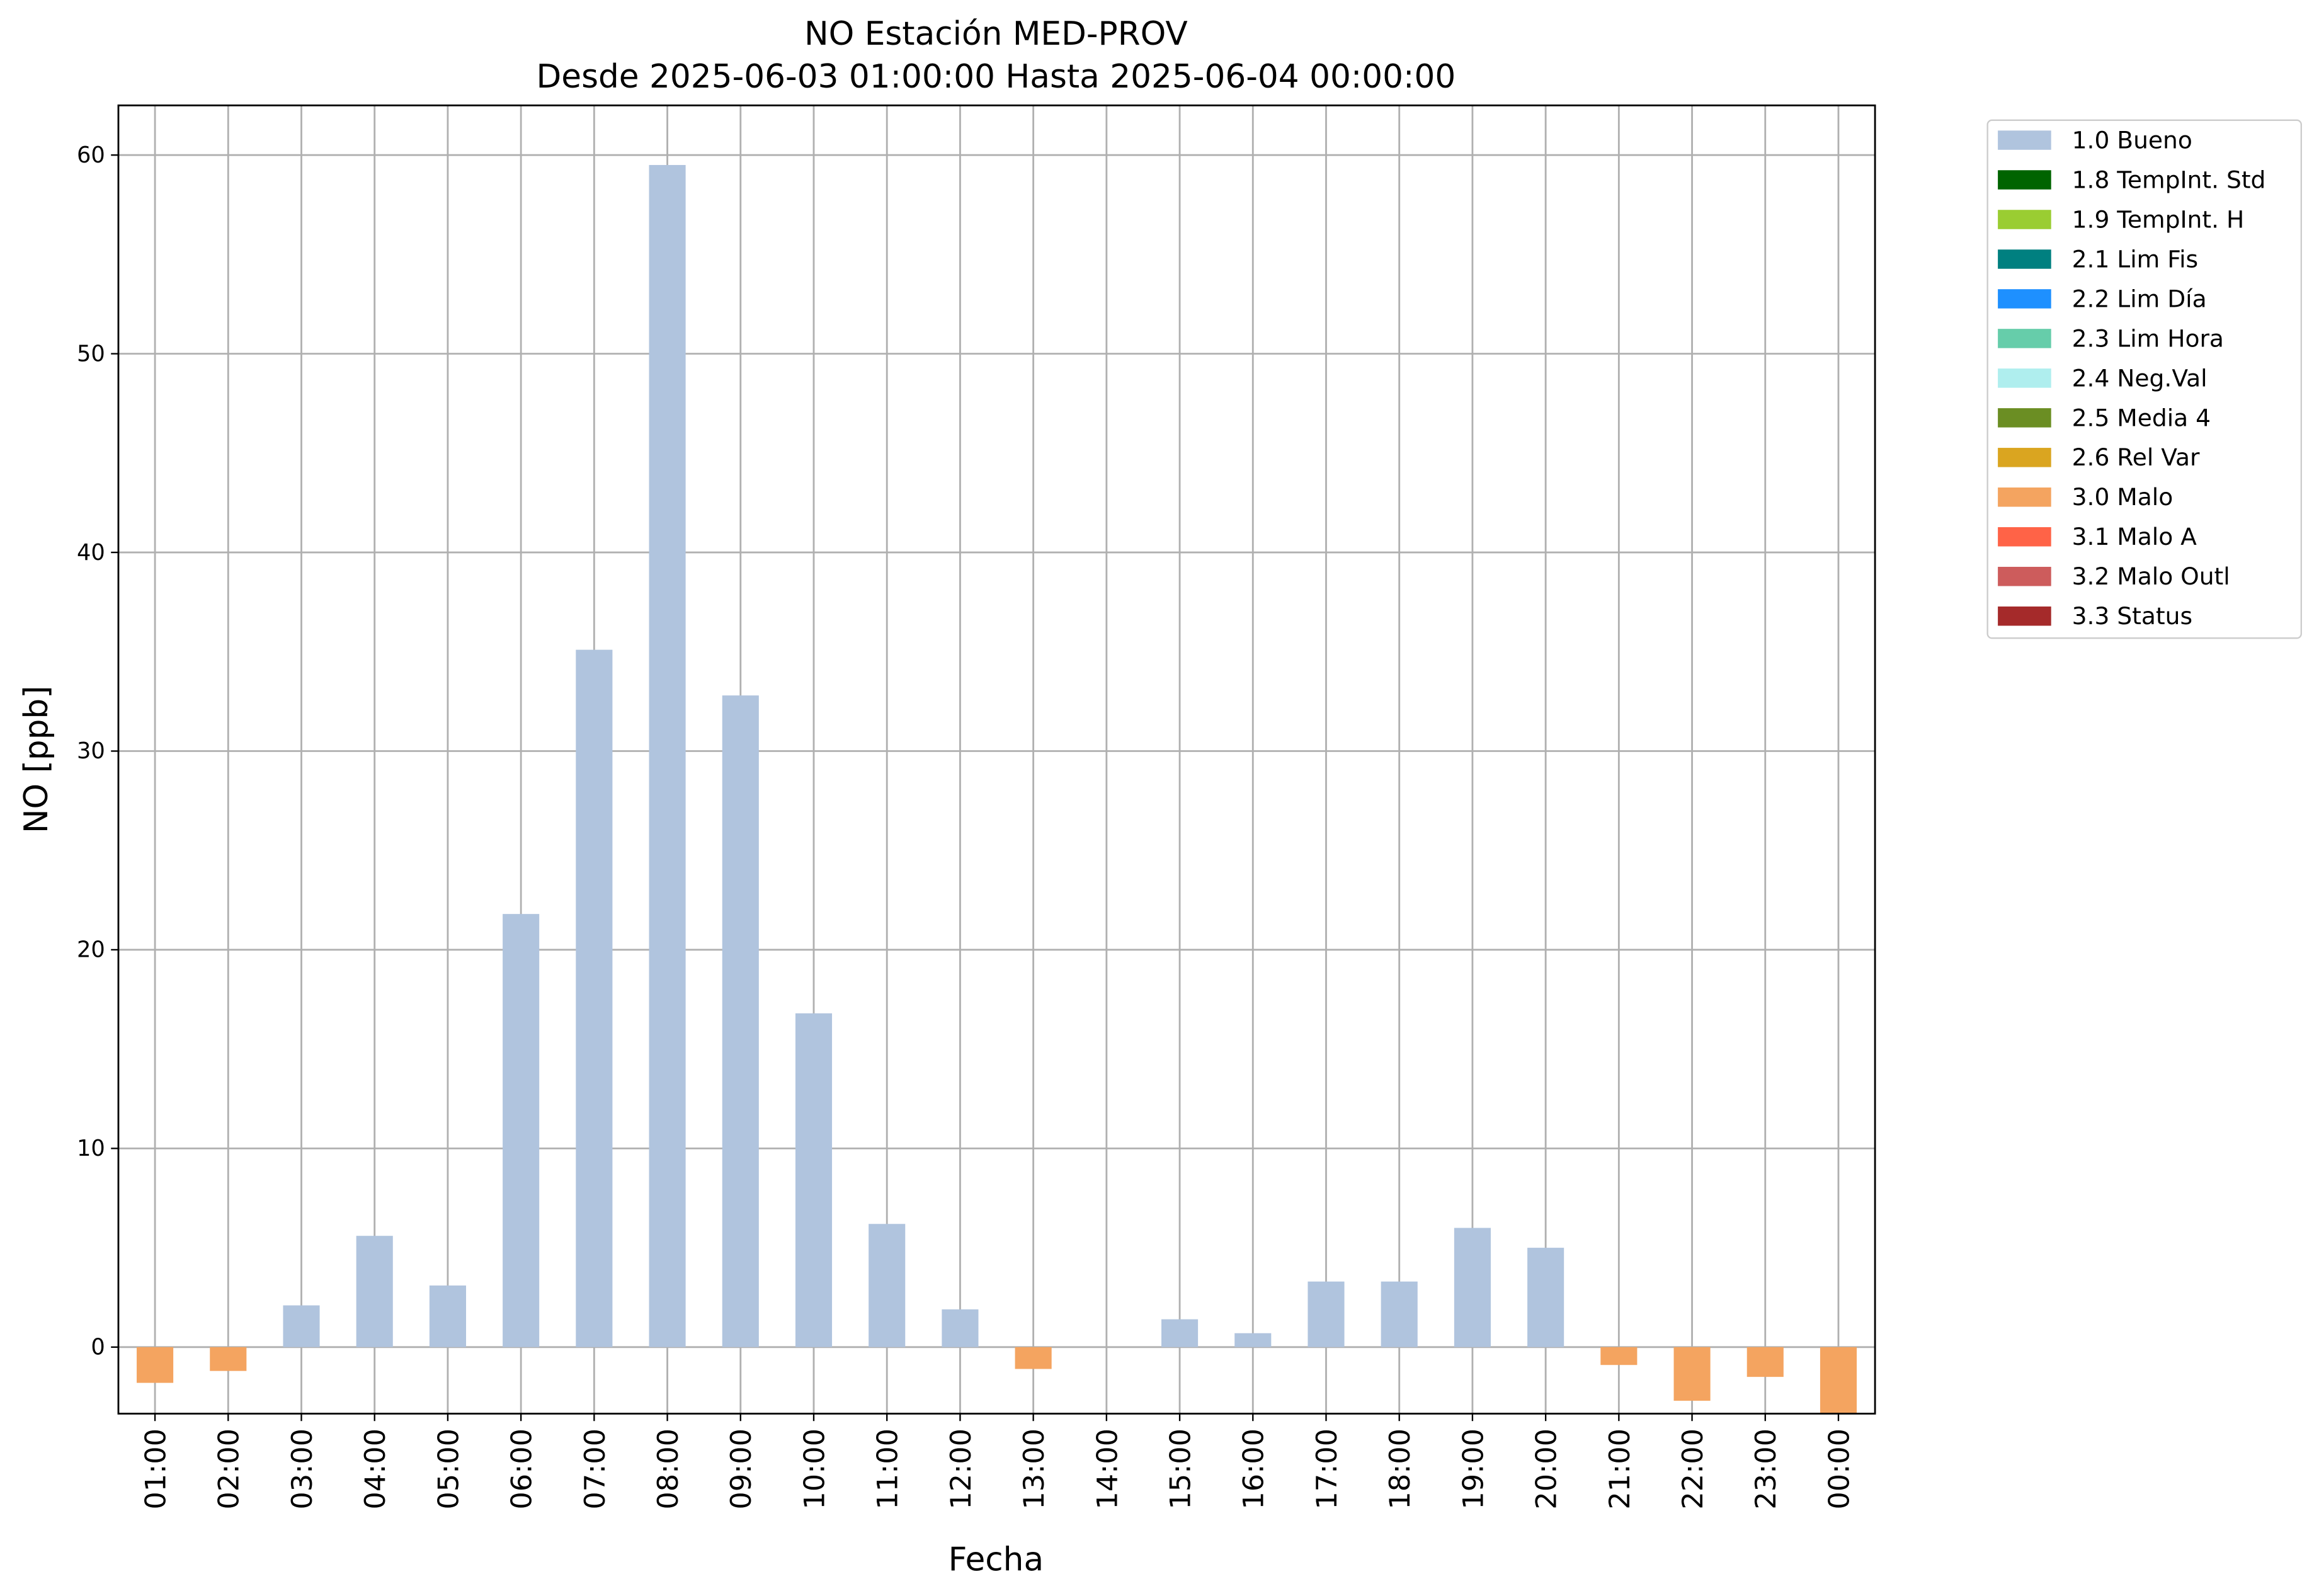 Image resolution: width=2319 pixels, height=1596 pixels. What do you see at coordinates (1693, 1469) in the screenshot?
I see `x-tick-label: 22:00` at bounding box center [1693, 1469].